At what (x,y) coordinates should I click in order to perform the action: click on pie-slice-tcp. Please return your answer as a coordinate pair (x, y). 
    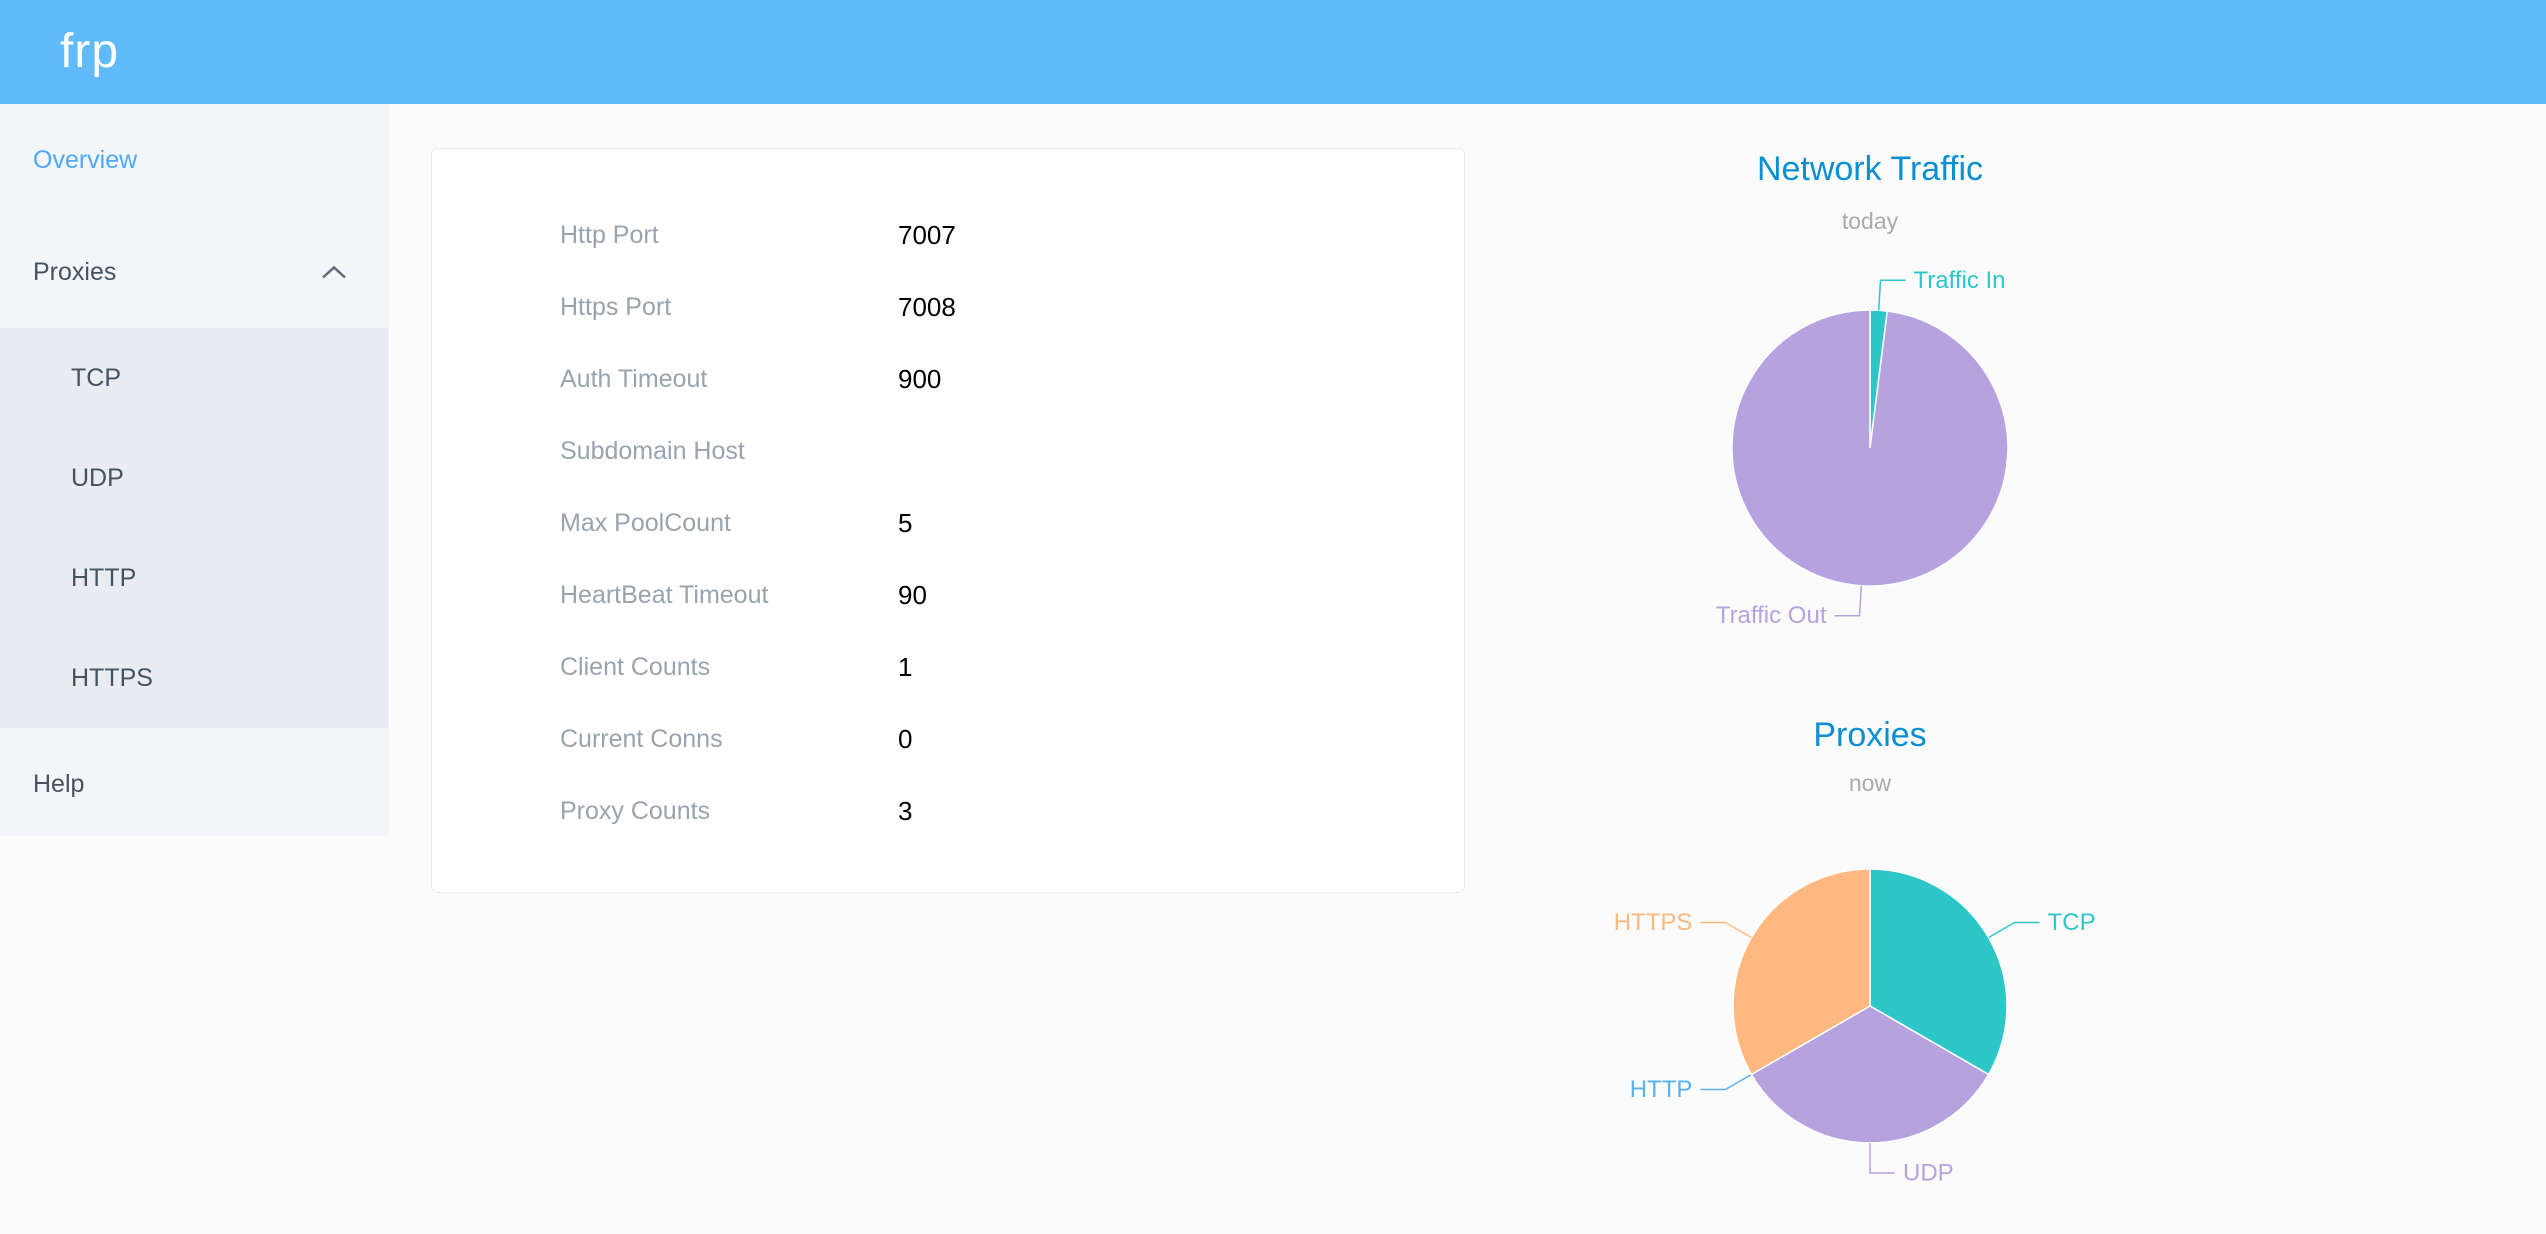
    Looking at the image, I should click on (1938, 972).